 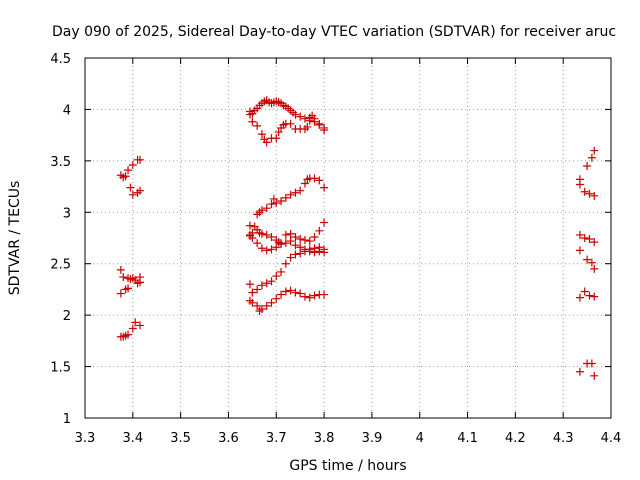 I want to click on x-tick-label: 3.5, so click(x=180, y=438).